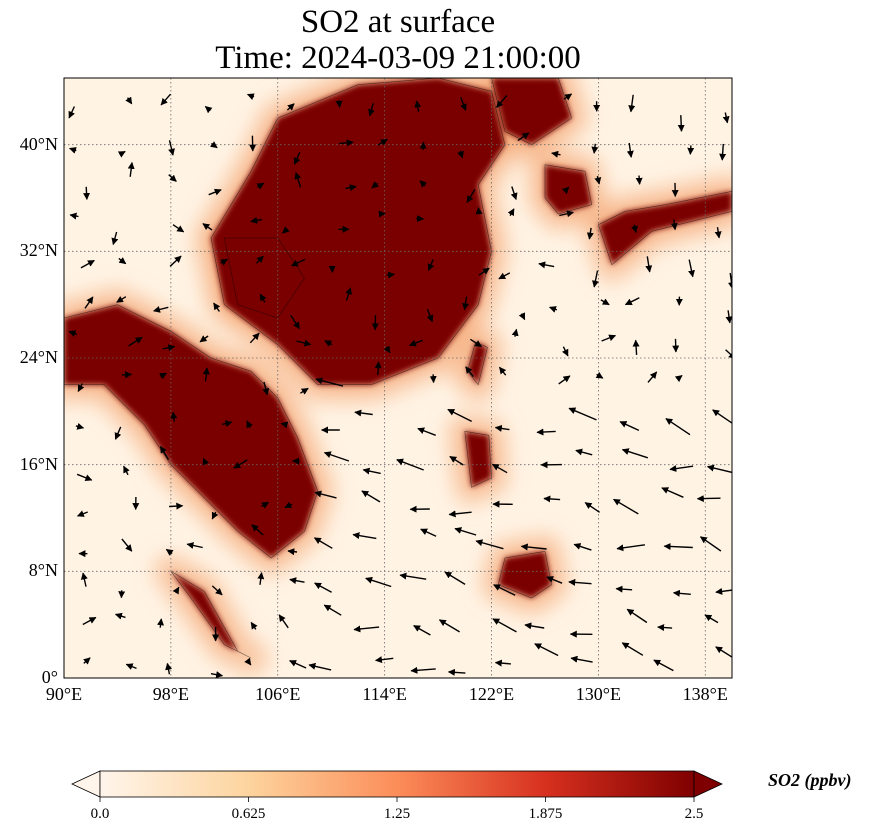 Image resolution: width=875 pixels, height=836 pixels. I want to click on coastline-japan-south, so click(665, 228).